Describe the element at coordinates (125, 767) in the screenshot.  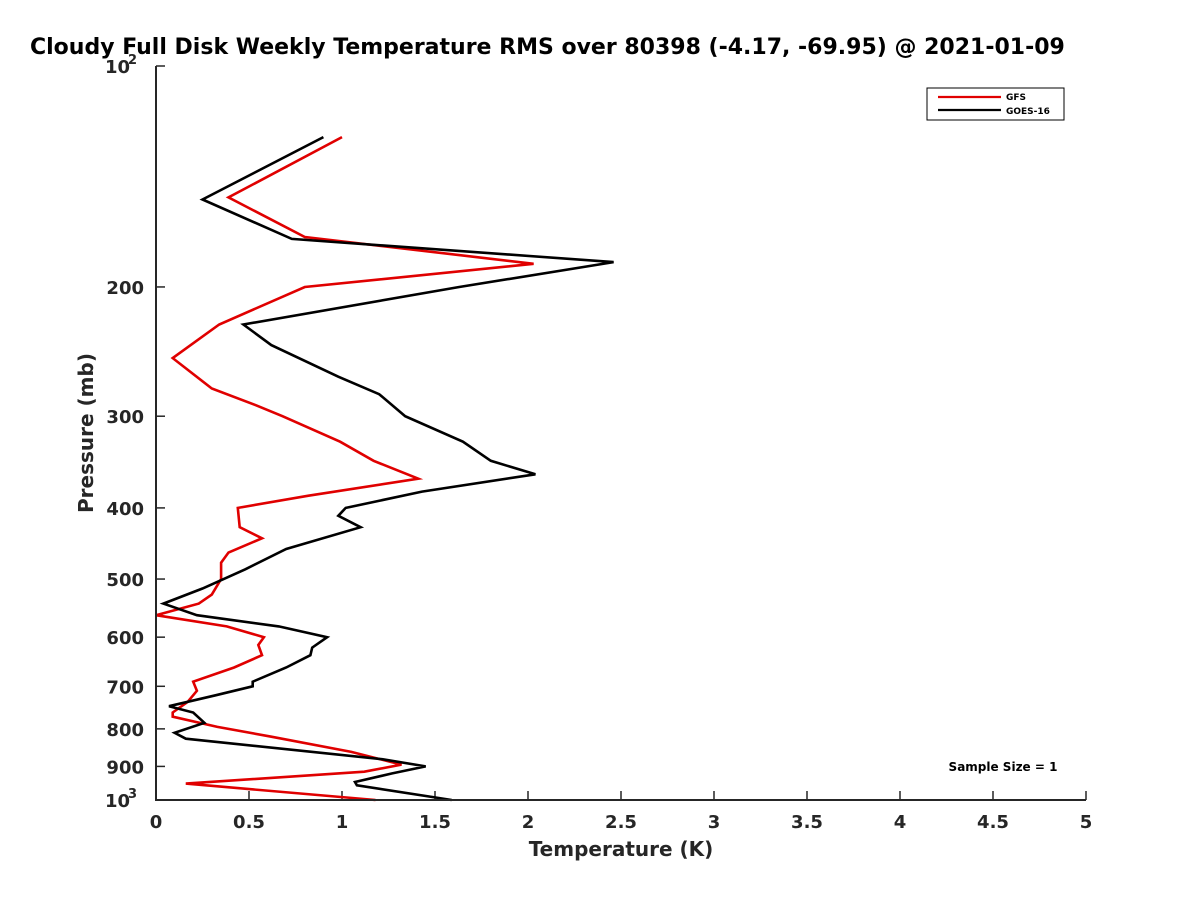
I see `y-tick-label: 900` at that location.